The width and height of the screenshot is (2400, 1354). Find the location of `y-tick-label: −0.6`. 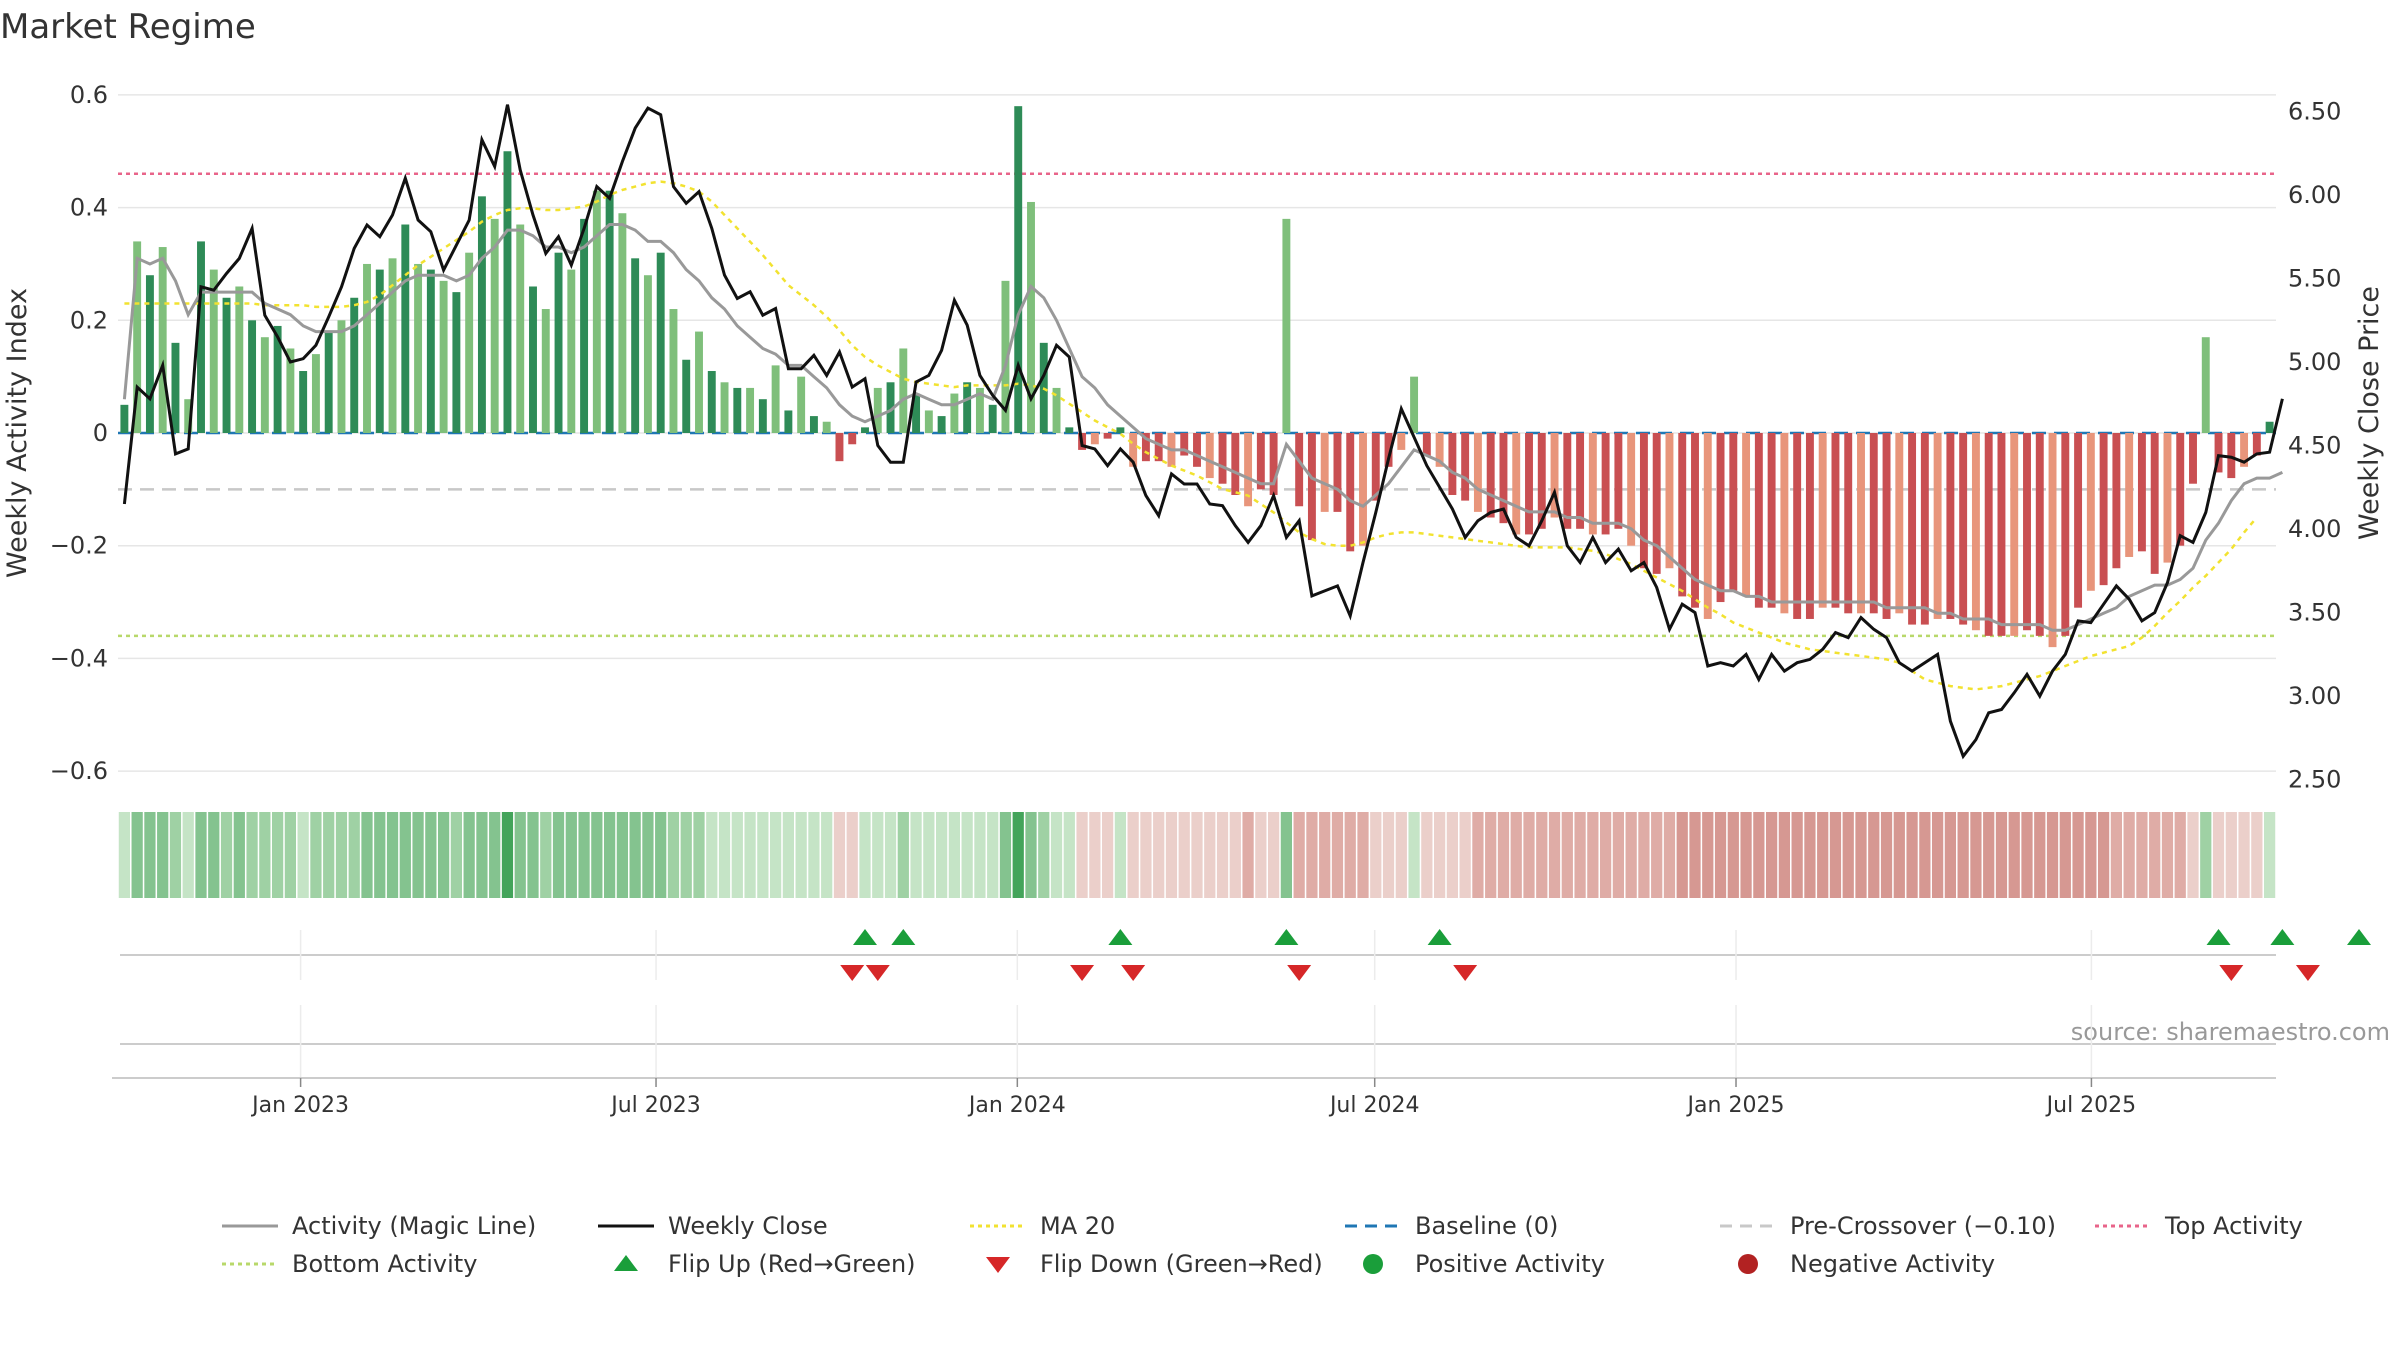

y-tick-label: −0.6 is located at coordinates (79, 771).